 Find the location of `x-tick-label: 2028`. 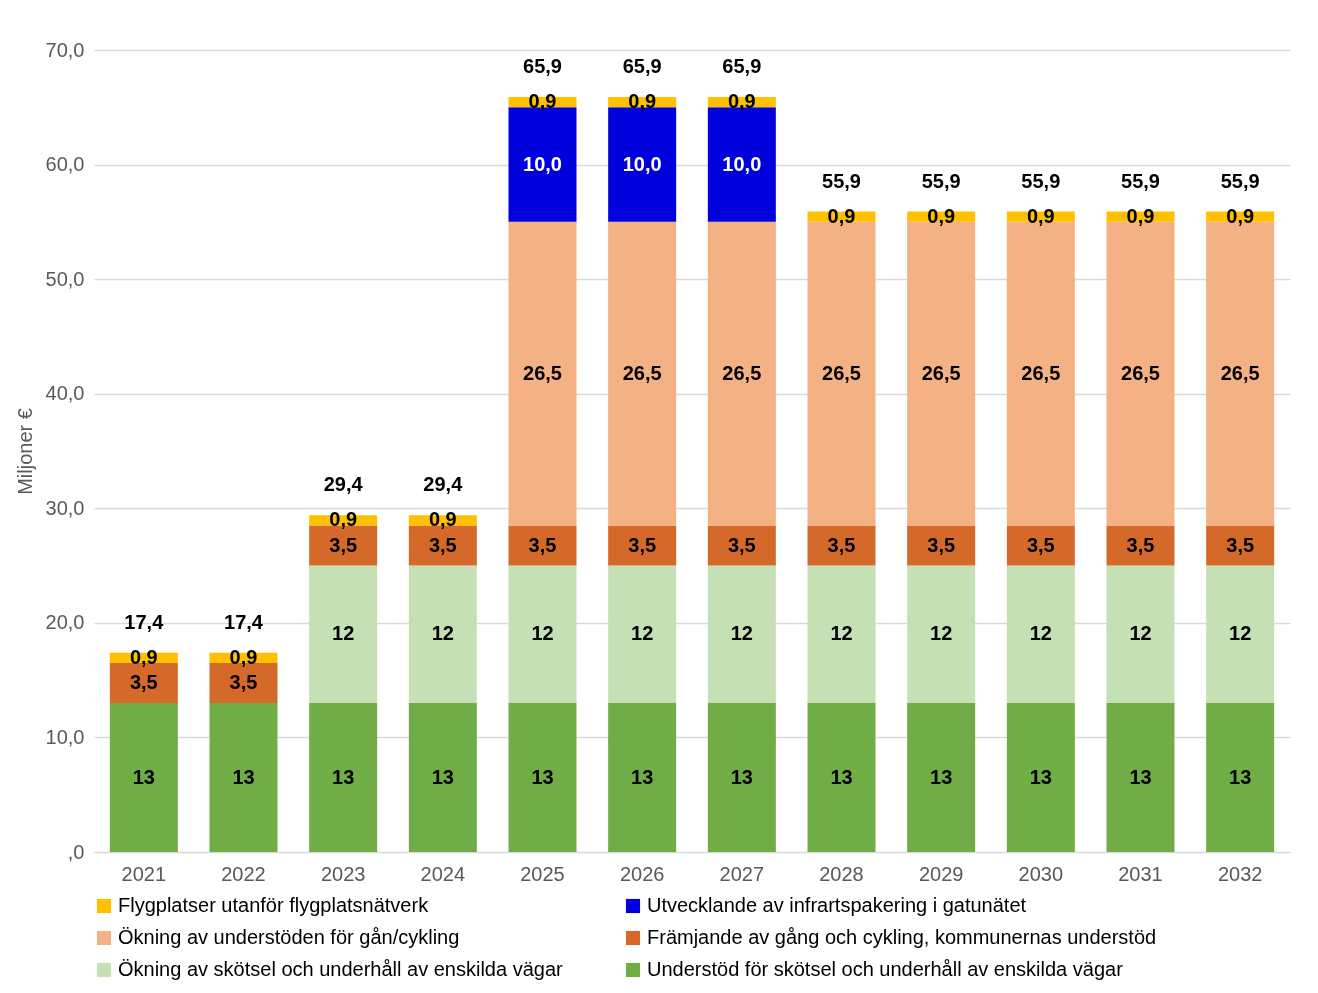

x-tick-label: 2028 is located at coordinates (841, 873).